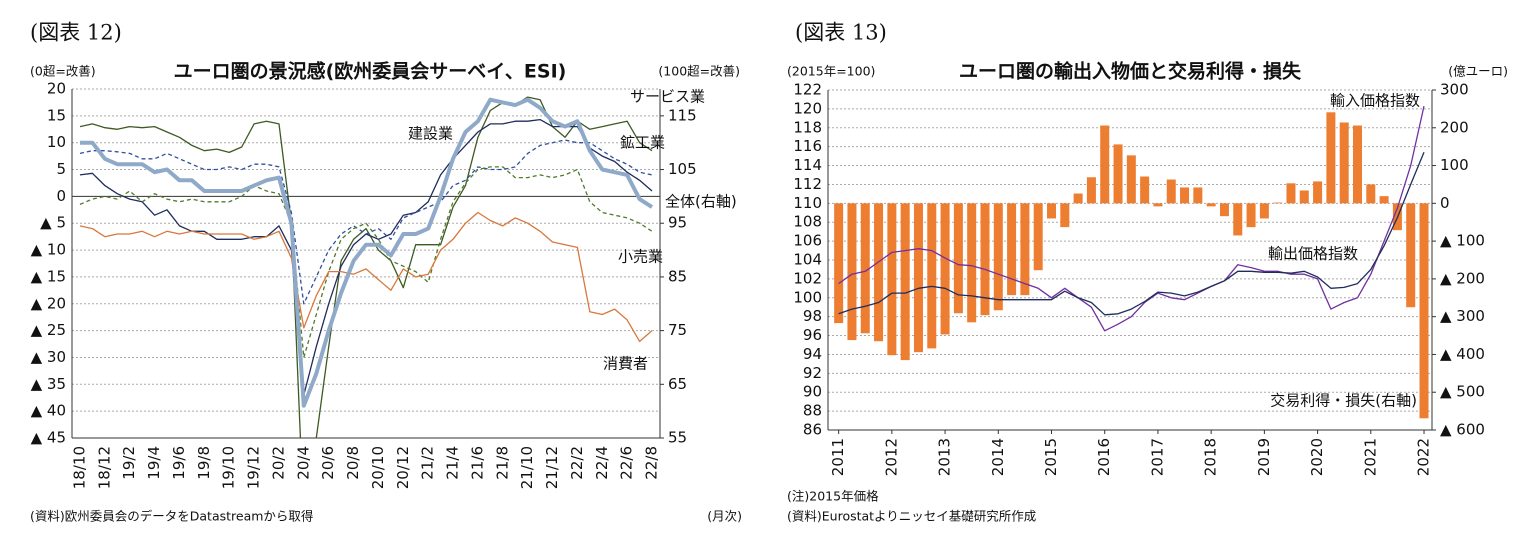  What do you see at coordinates (1454, 165) in the screenshot?
I see `y2-tick-label: 100` at bounding box center [1454, 165].